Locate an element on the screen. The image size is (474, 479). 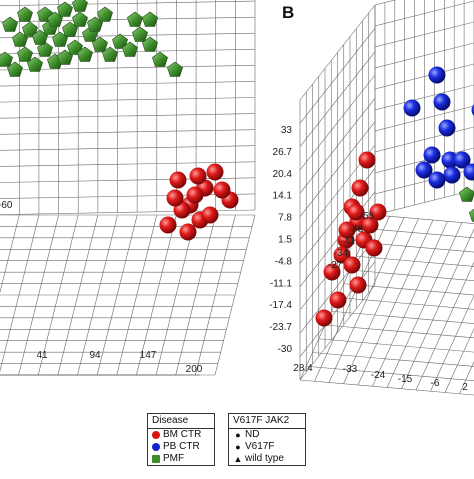
legend-label: PMF is located at coordinates (173, 459).